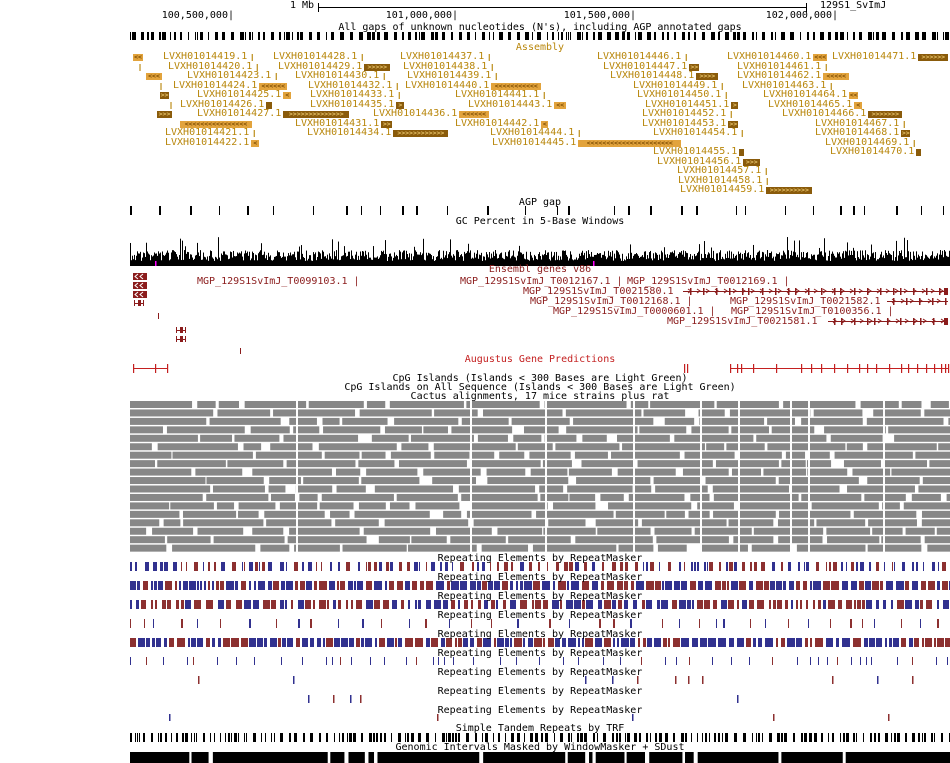  I want to click on ensembl-transcript-label: MGP_129S1SvImJ_T0000601.1 |, so click(634, 311).